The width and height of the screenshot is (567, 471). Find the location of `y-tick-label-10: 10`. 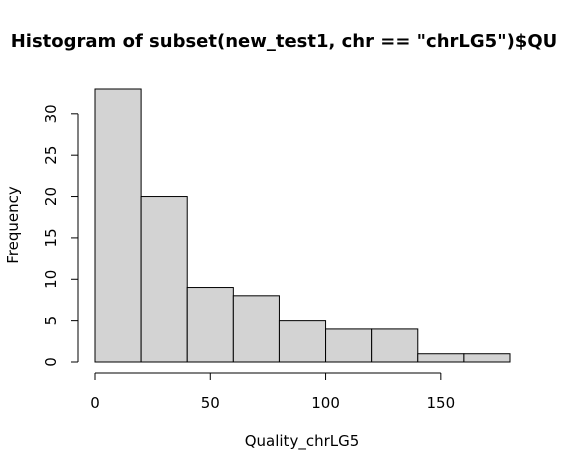

y-tick-label-10: 10 is located at coordinates (51, 279).